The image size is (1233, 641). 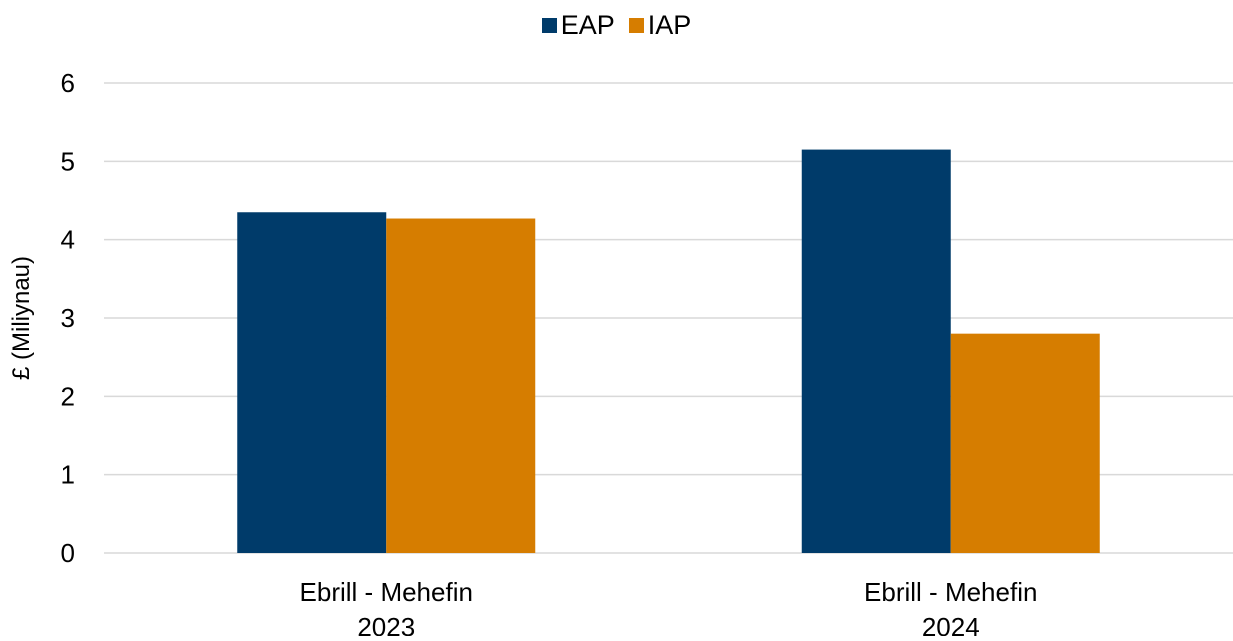 What do you see at coordinates (68, 83) in the screenshot?
I see `y-tick-label-6: 6` at bounding box center [68, 83].